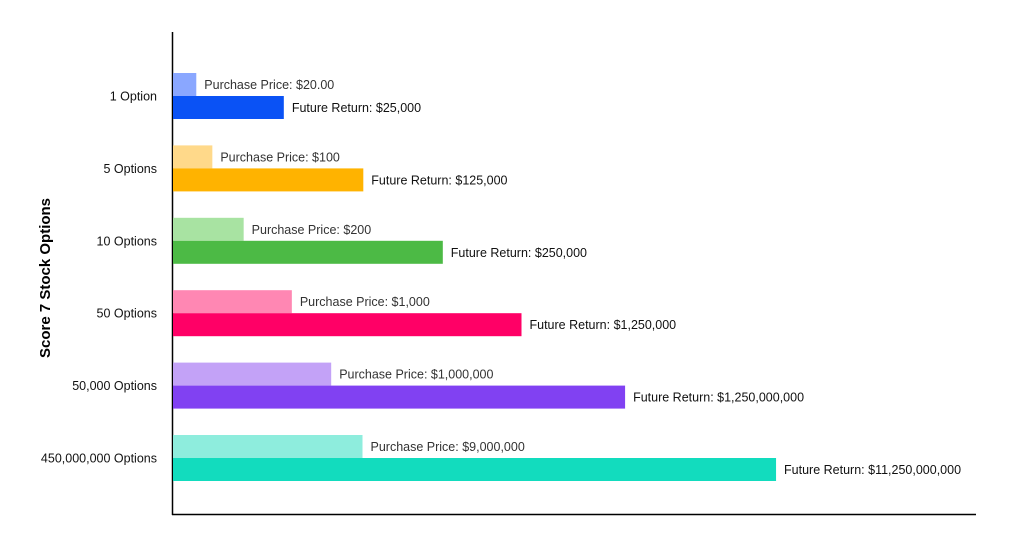  What do you see at coordinates (127, 241) in the screenshot?
I see `category-tick-label: 10 Options` at bounding box center [127, 241].